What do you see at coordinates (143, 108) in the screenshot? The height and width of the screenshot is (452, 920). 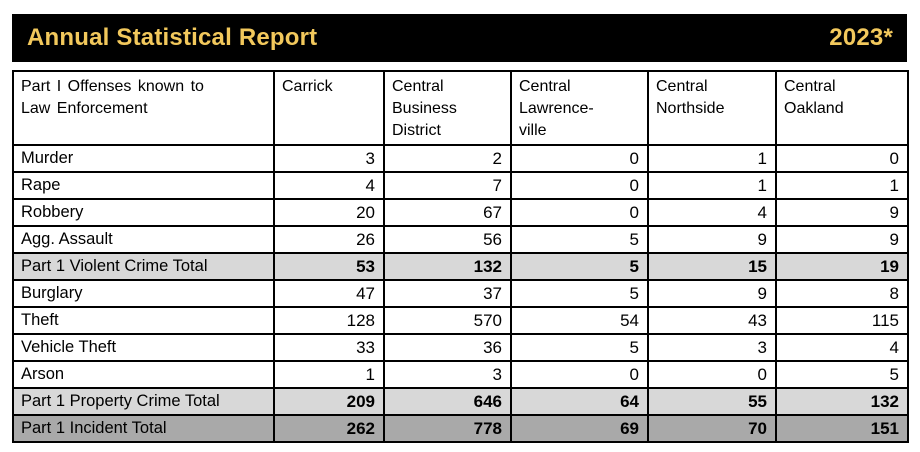 I see `column-header-offenses: Part I Offenses known to Law Enforcement` at bounding box center [143, 108].